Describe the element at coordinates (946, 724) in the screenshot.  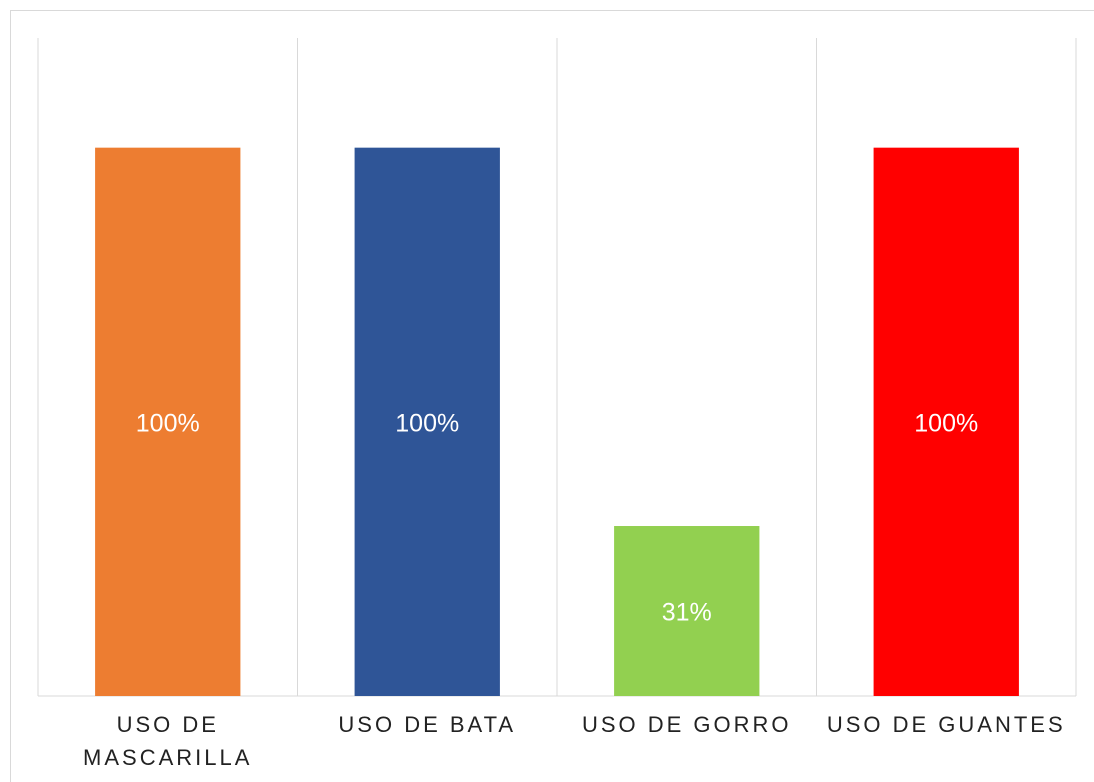
I see `x-tick-label: USO DE GUANTES` at that location.